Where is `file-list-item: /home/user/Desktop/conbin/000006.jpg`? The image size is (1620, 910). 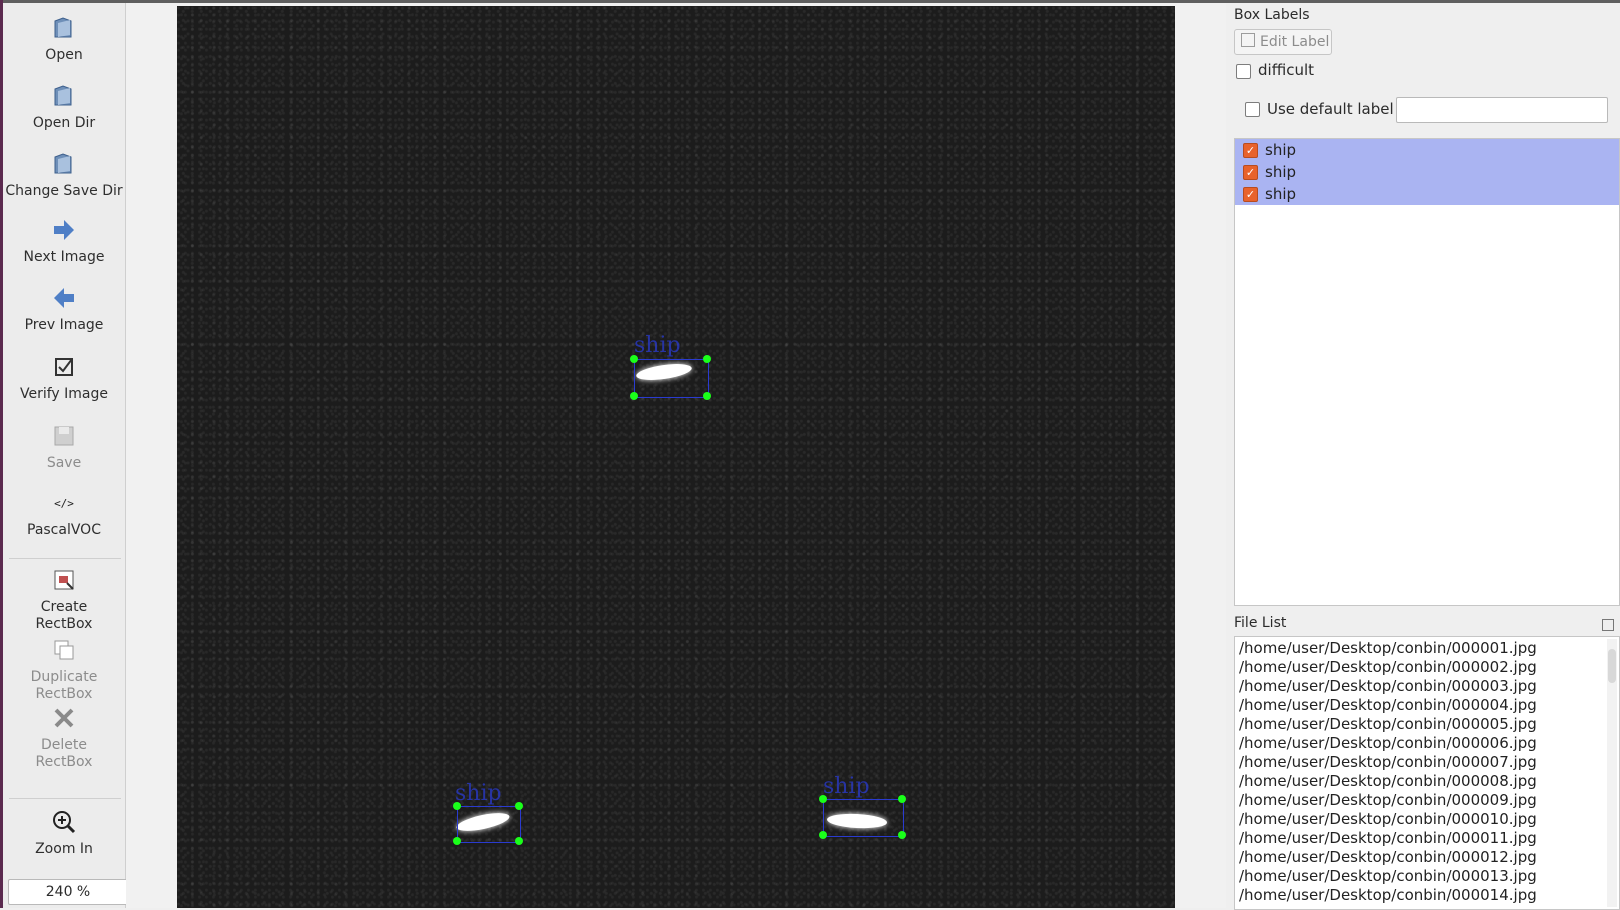 file-list-item: /home/user/Desktop/conbin/000006.jpg is located at coordinates (1388, 743).